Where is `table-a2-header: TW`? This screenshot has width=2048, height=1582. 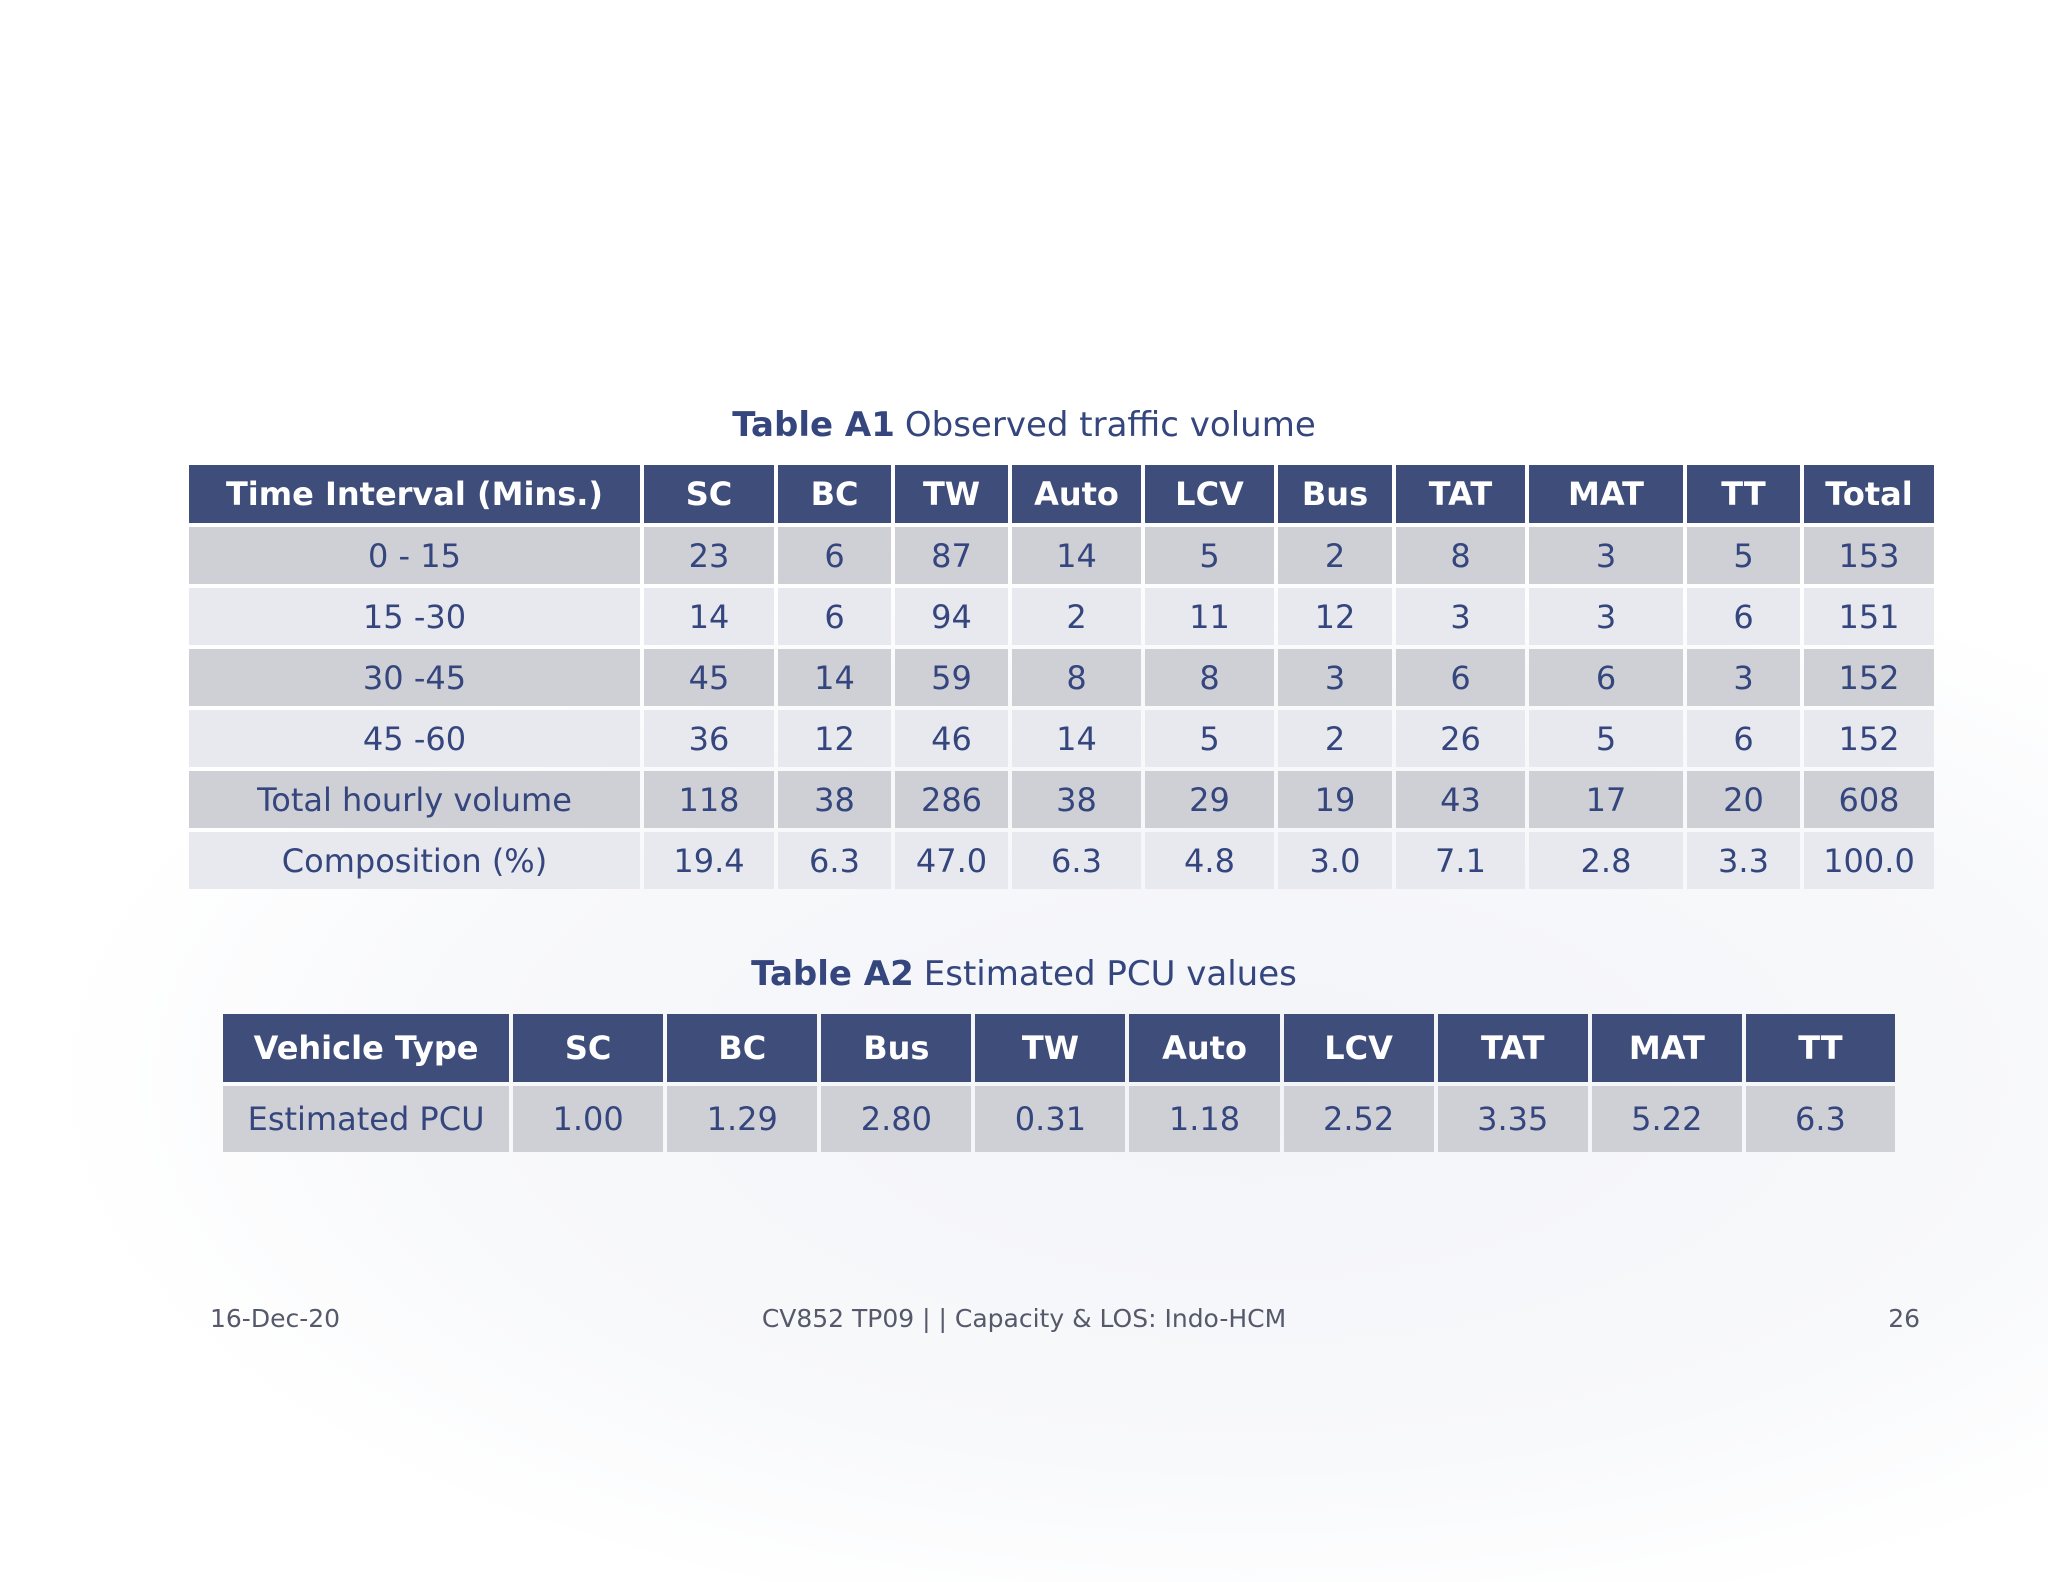
table-a2-header: TW is located at coordinates (1050, 1048).